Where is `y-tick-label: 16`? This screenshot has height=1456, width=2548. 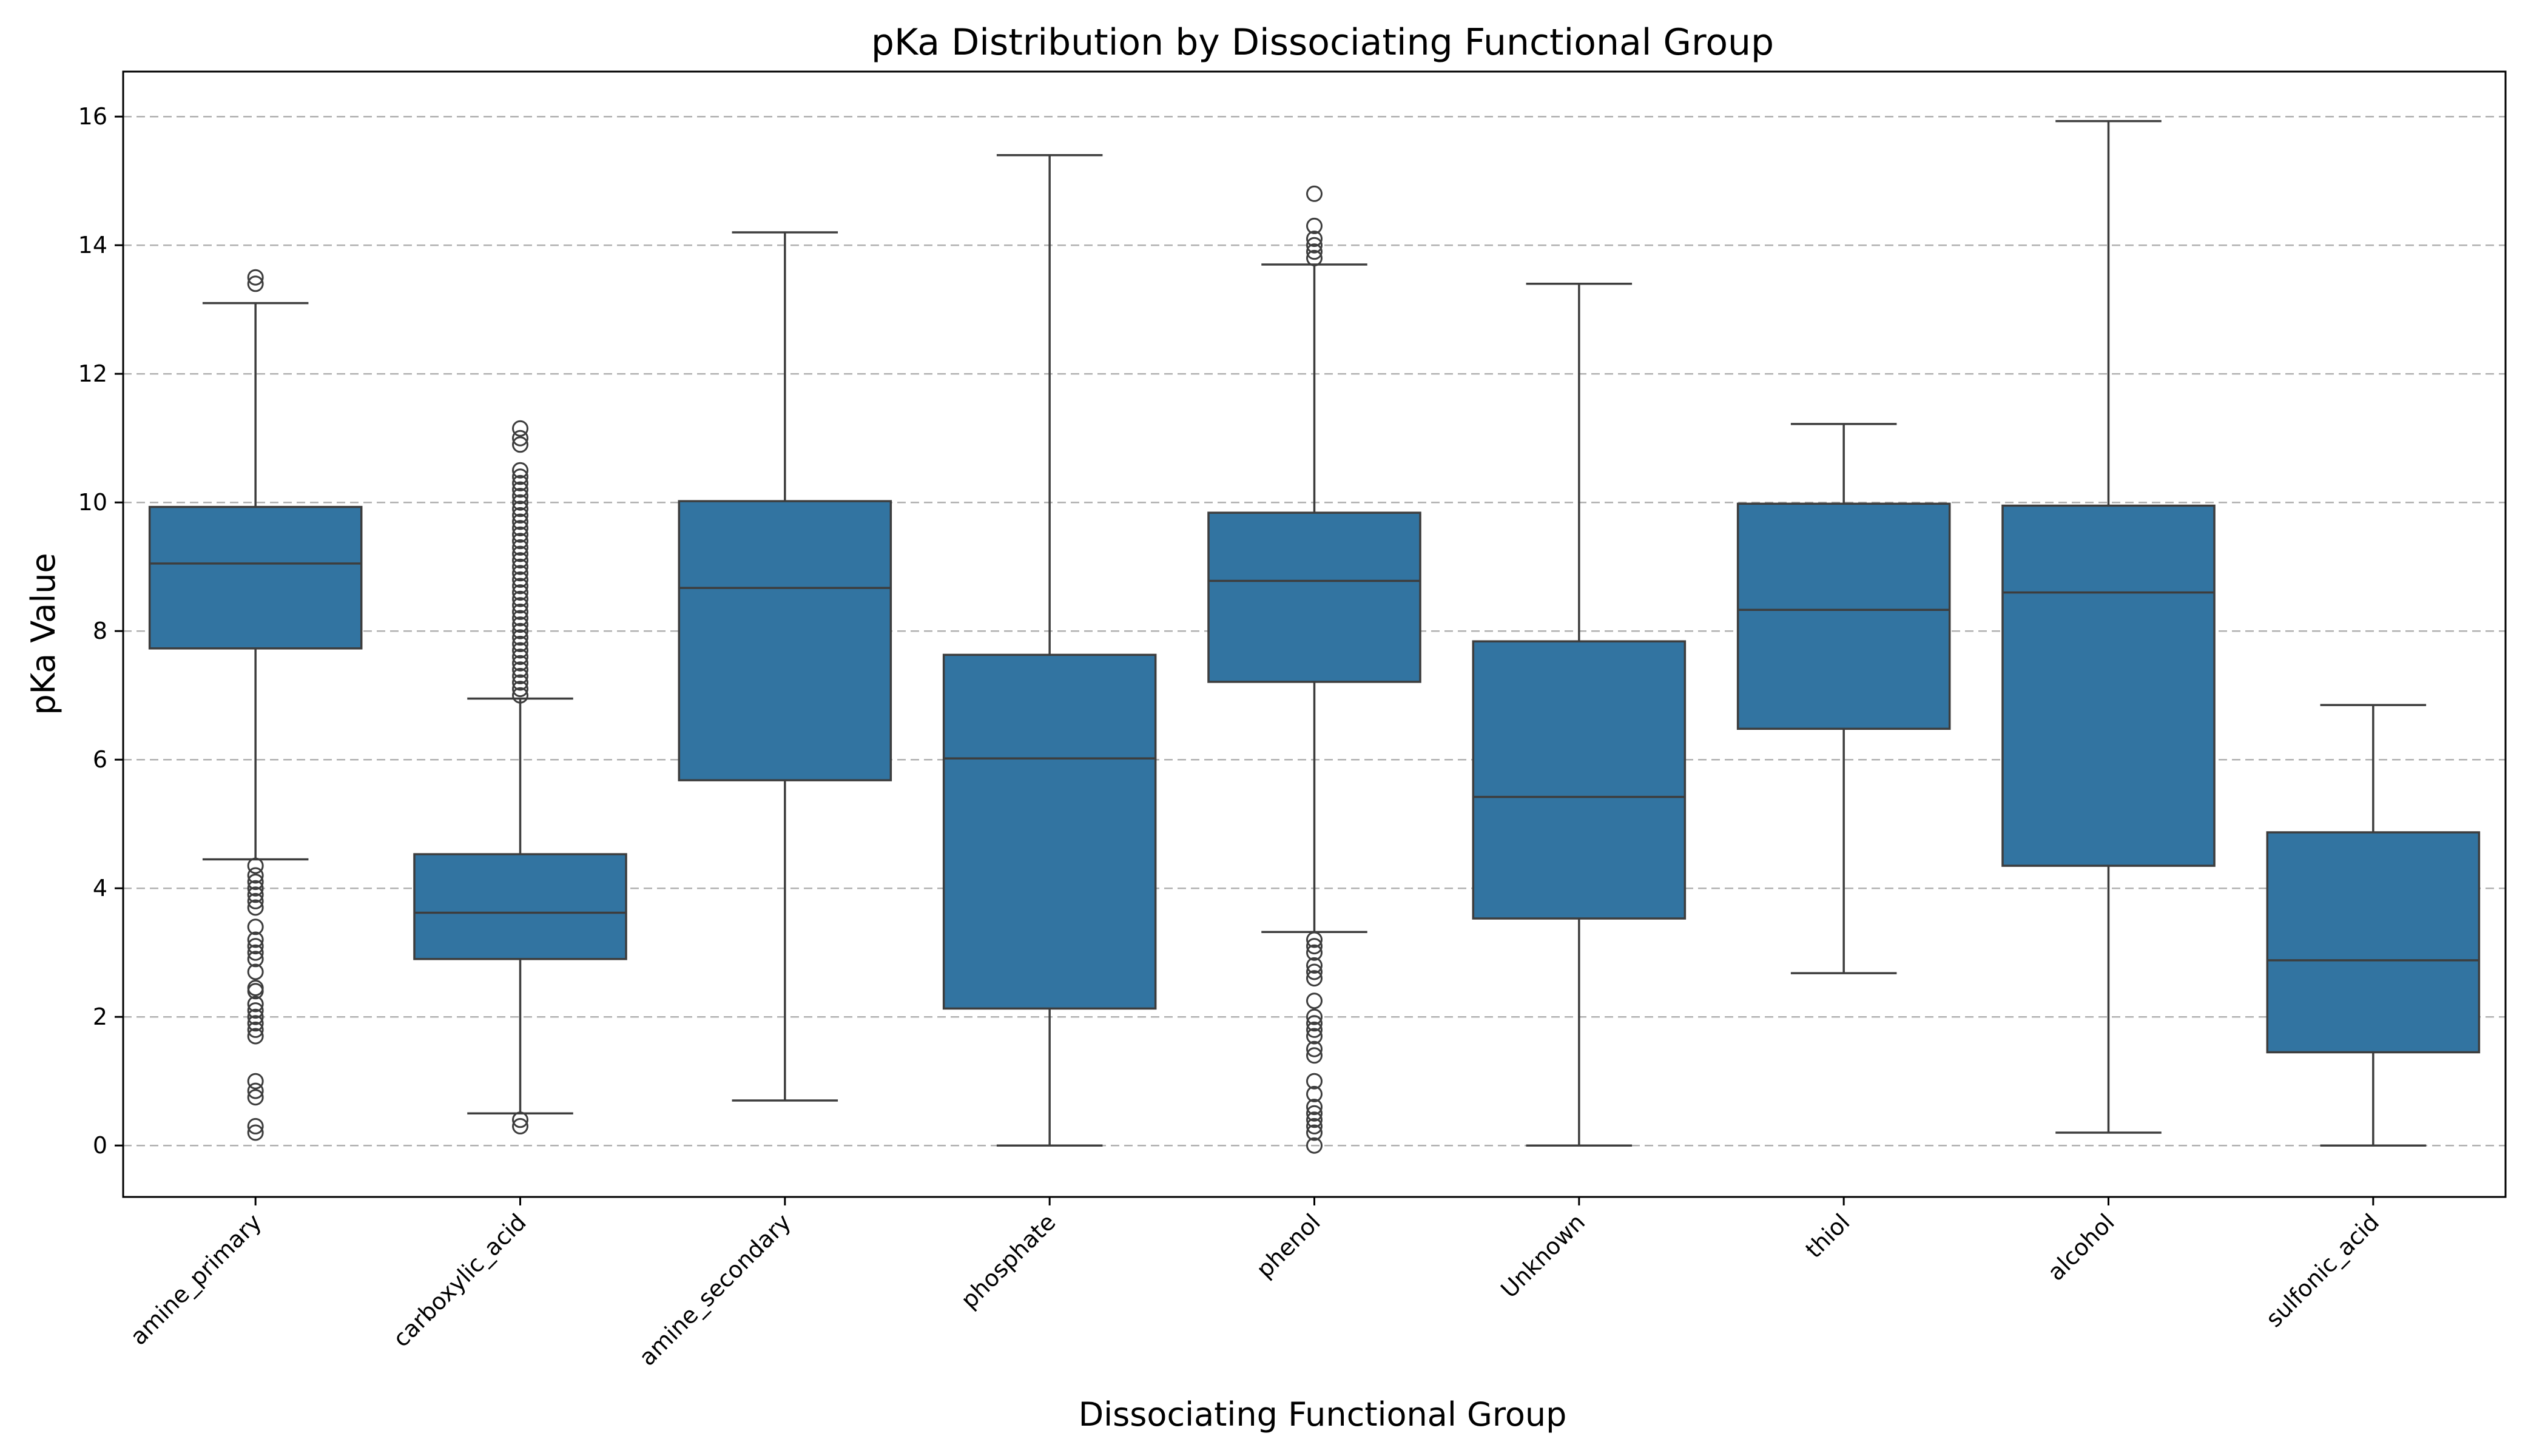
y-tick-label: 16 is located at coordinates (92, 116).